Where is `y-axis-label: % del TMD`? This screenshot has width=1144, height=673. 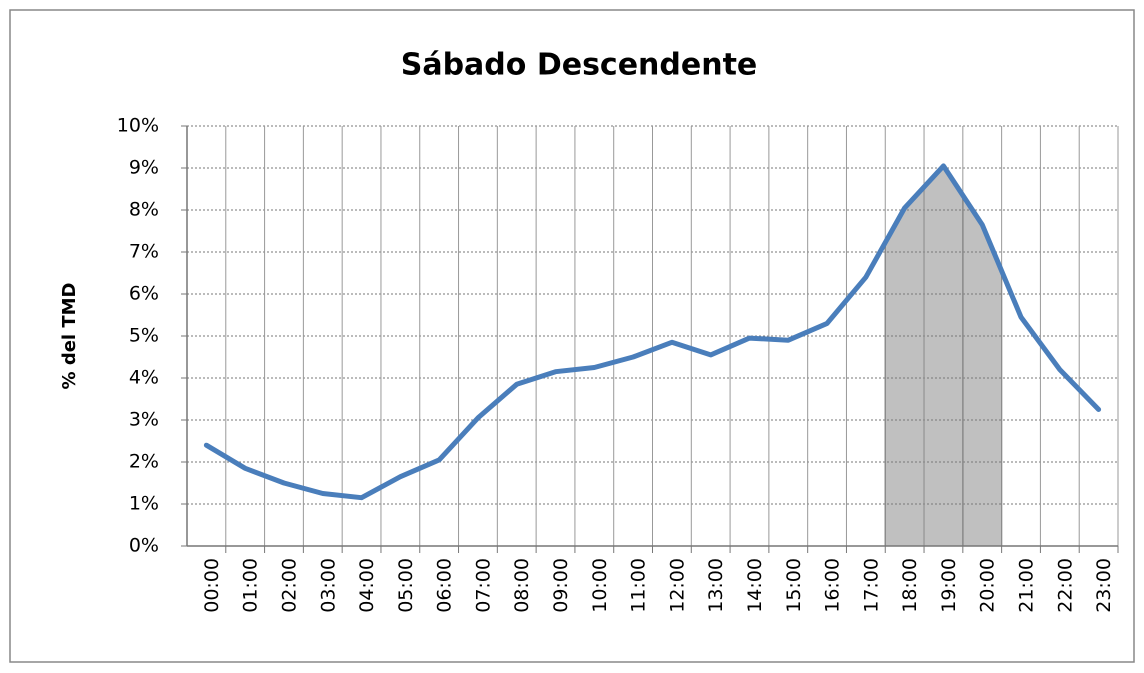
y-axis-label: % del TMD is located at coordinates (69, 336).